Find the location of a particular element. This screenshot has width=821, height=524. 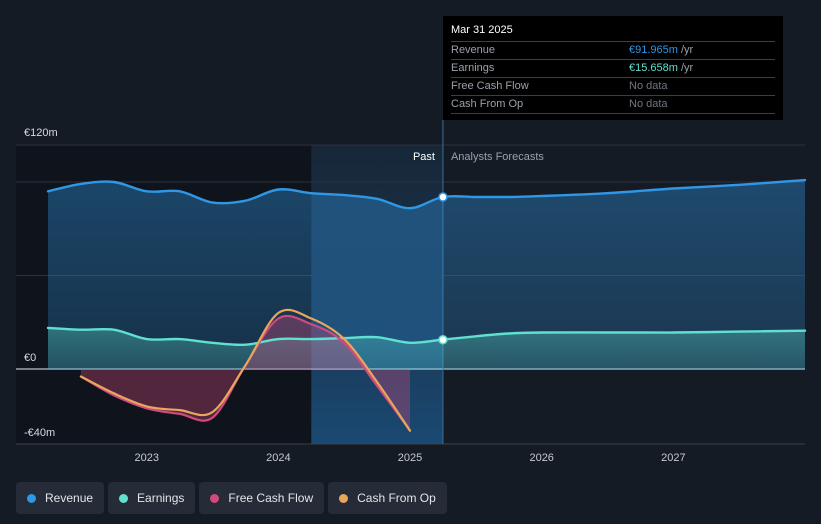

tooltip-cfo-value: No data is located at coordinates (648, 104).